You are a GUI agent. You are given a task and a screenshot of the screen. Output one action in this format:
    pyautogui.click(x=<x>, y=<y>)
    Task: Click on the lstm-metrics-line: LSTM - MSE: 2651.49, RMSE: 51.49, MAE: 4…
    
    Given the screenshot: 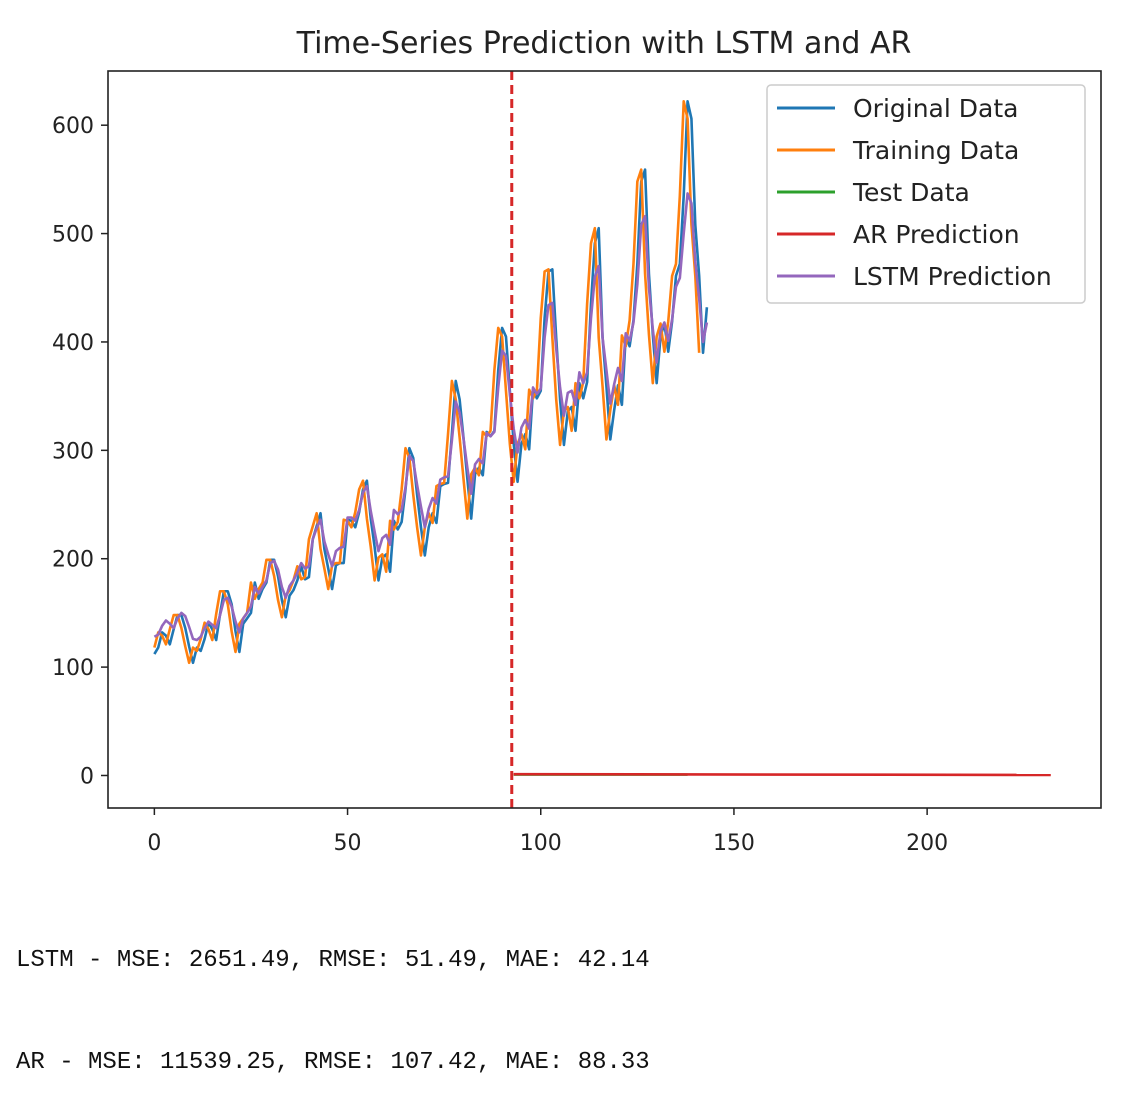 What is the action you would take?
    pyautogui.click(x=333, y=960)
    